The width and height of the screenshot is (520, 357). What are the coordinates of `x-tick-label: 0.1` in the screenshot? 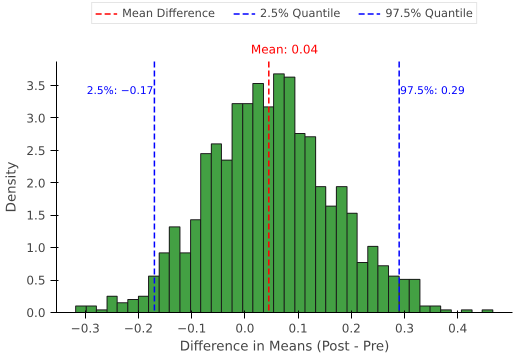 It's located at (298, 329).